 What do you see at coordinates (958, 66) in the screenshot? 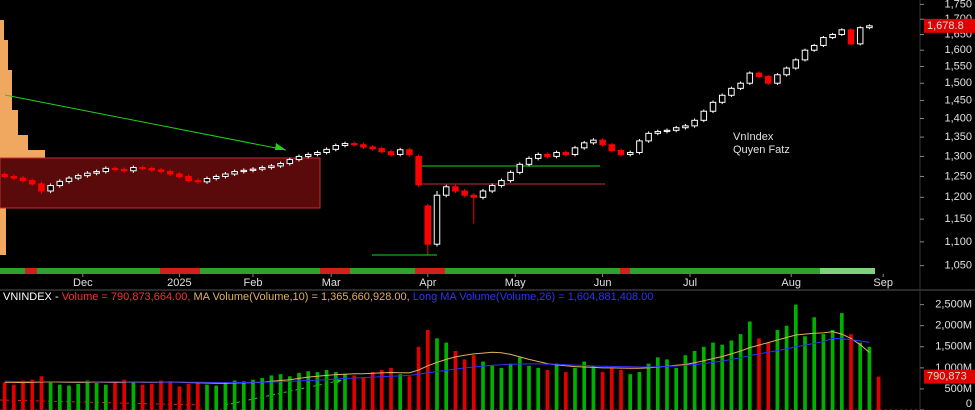
I see `y-tick-label: 1,550` at bounding box center [958, 66].